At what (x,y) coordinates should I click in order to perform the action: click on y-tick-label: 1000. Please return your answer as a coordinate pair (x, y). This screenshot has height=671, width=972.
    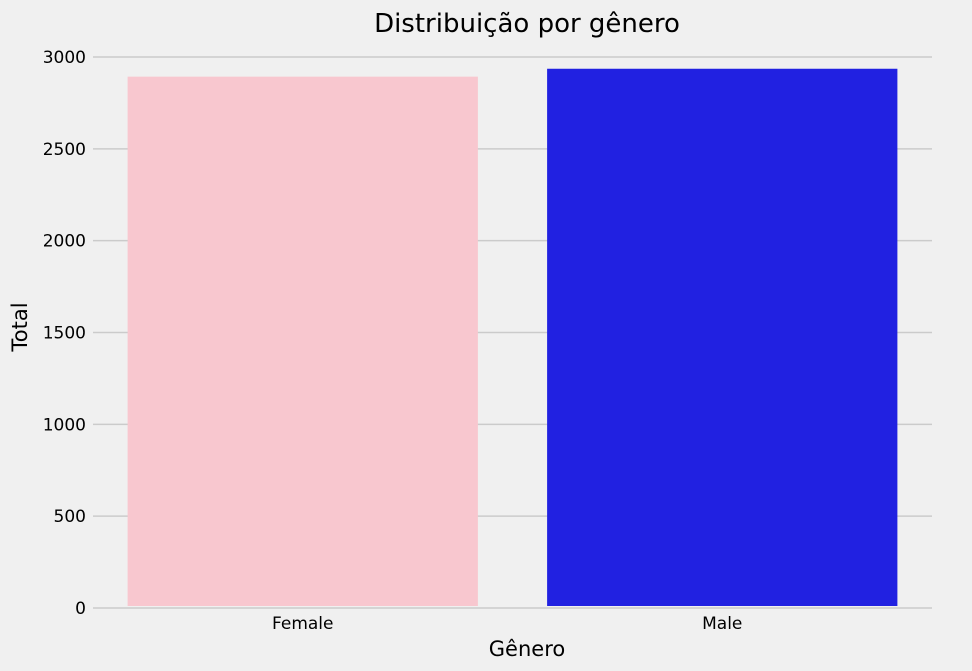
    Looking at the image, I should click on (64, 425).